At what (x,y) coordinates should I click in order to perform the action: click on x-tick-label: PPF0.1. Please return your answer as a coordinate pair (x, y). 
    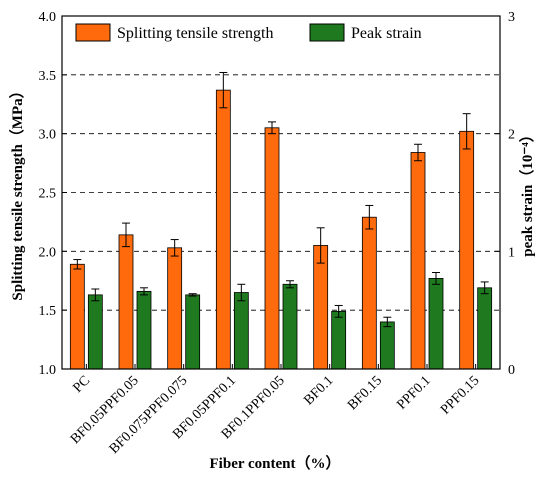
    Looking at the image, I should click on (413, 392).